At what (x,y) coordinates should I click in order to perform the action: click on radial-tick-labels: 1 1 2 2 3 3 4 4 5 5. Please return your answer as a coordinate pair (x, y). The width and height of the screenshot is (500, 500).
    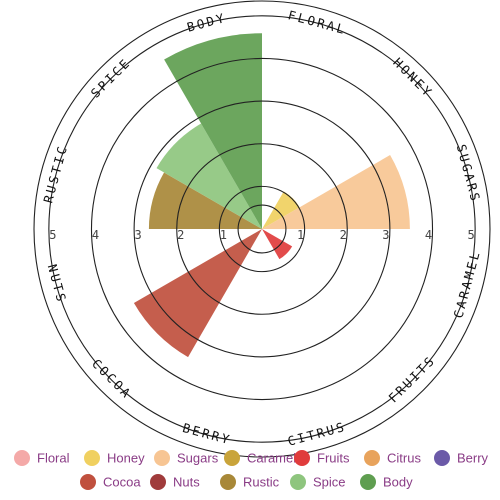
    Looking at the image, I should click on (262, 235).